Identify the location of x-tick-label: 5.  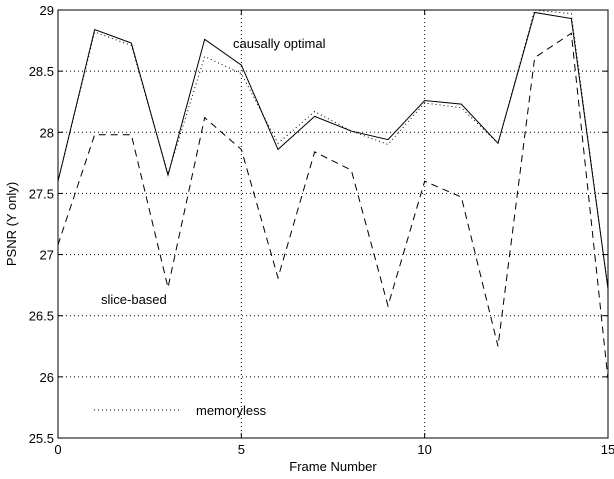
(241, 449).